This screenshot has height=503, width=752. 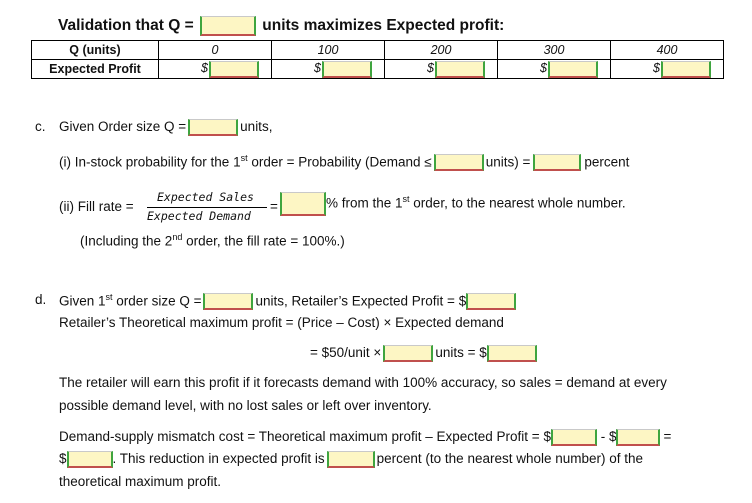 What do you see at coordinates (458, 163) in the screenshot?
I see `demand-threshold-input` at bounding box center [458, 163].